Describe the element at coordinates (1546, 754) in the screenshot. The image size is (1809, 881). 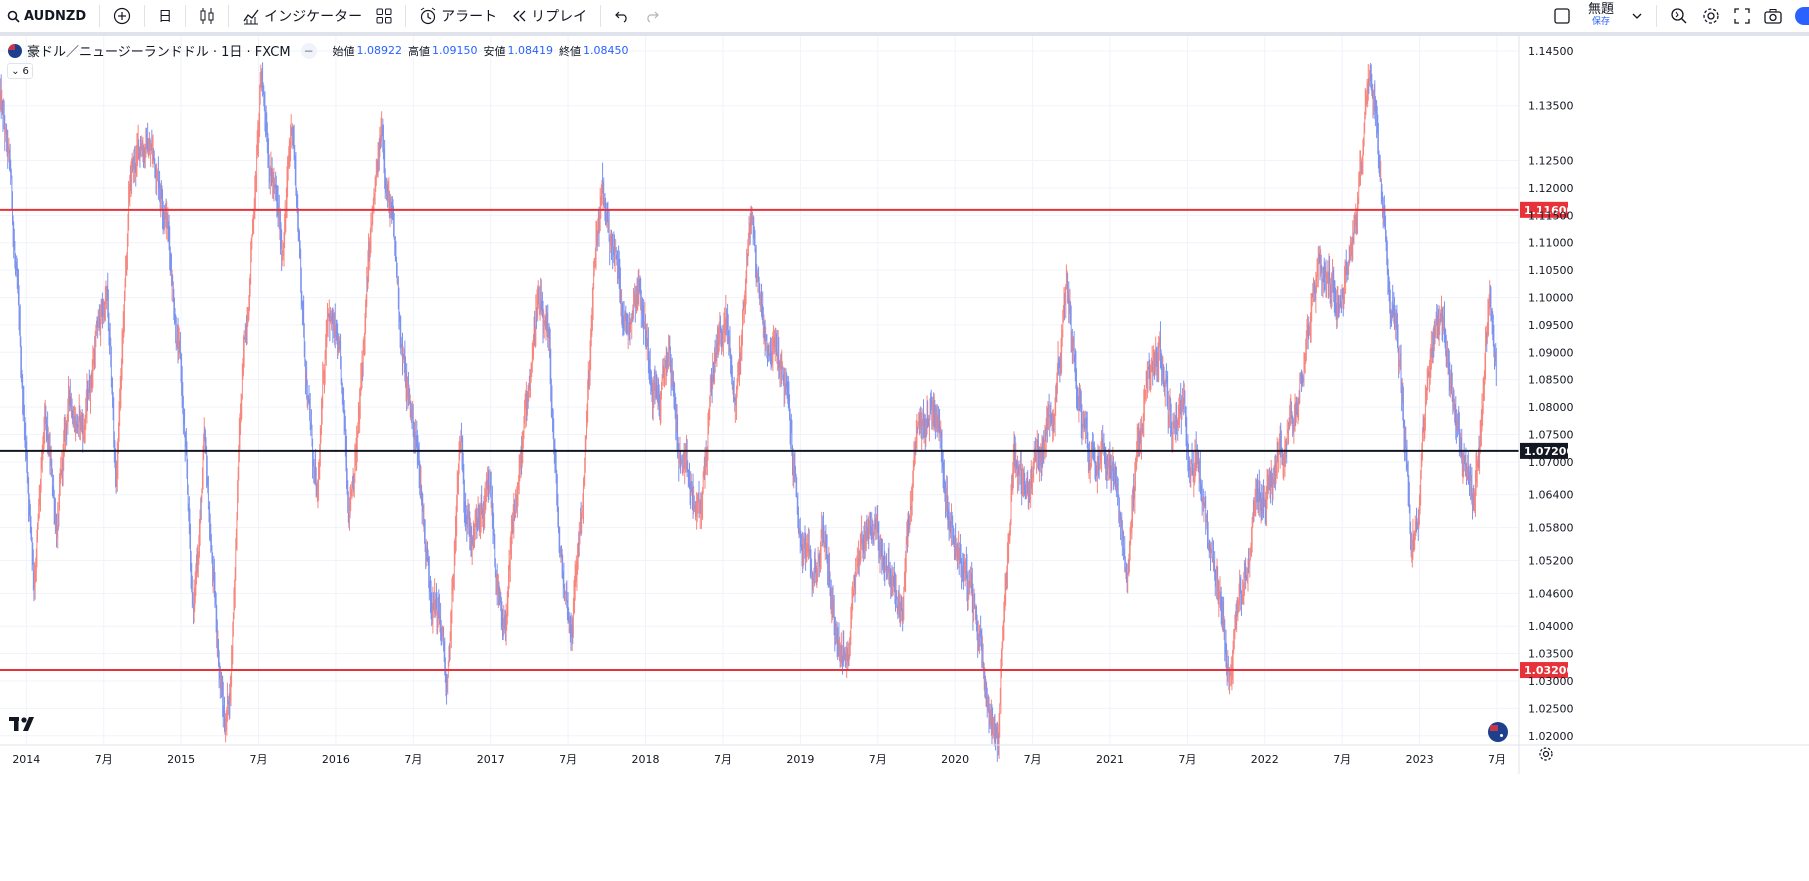
I see `axis-settings-icon` at that location.